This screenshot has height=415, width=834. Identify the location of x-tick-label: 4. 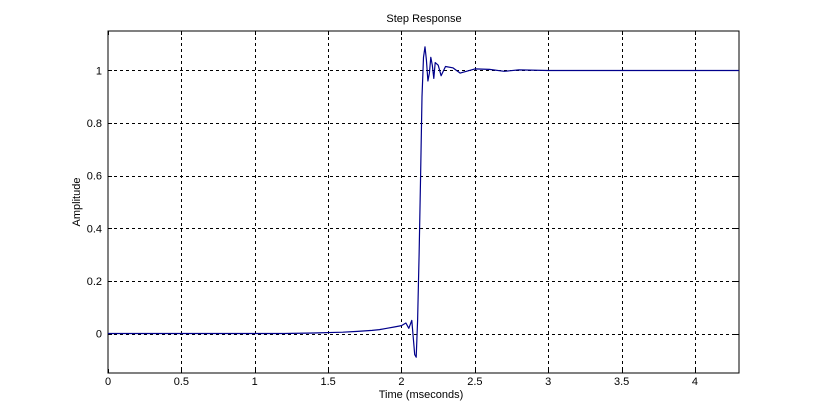
(695, 382).